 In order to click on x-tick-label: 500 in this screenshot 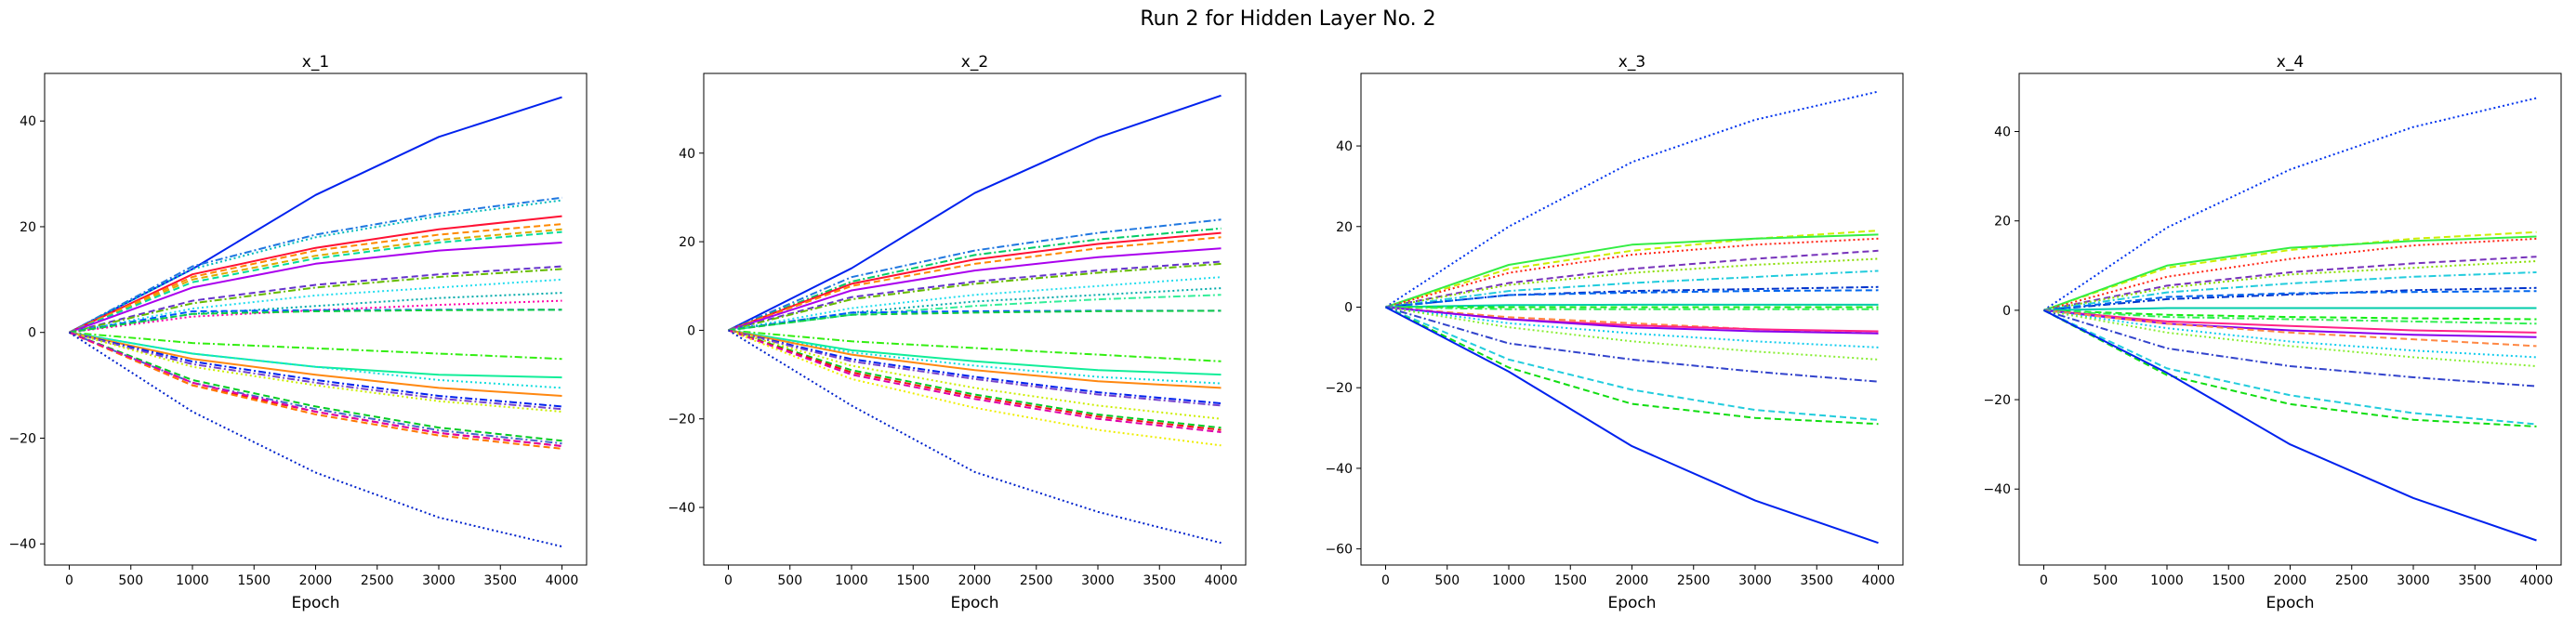, I will do `click(2105, 580)`.